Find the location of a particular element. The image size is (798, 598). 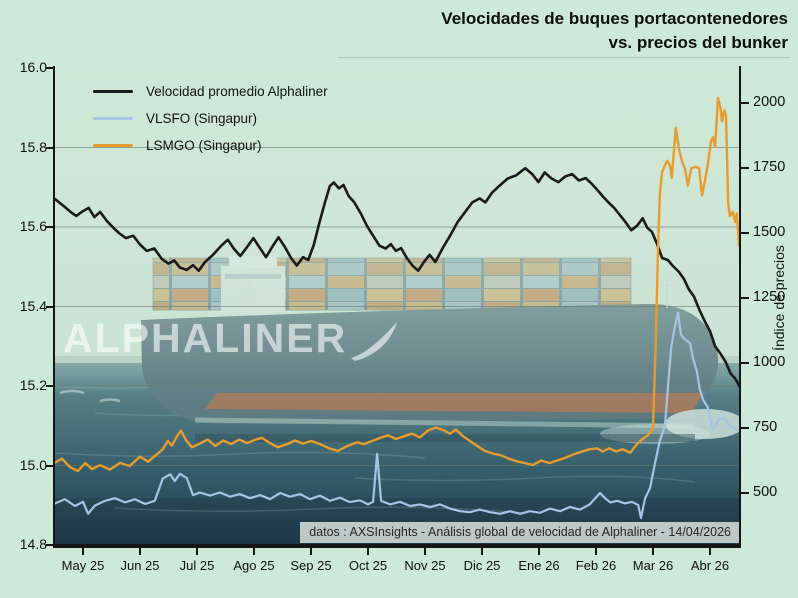

x-tick-label: Abr 26 is located at coordinates (710, 565).